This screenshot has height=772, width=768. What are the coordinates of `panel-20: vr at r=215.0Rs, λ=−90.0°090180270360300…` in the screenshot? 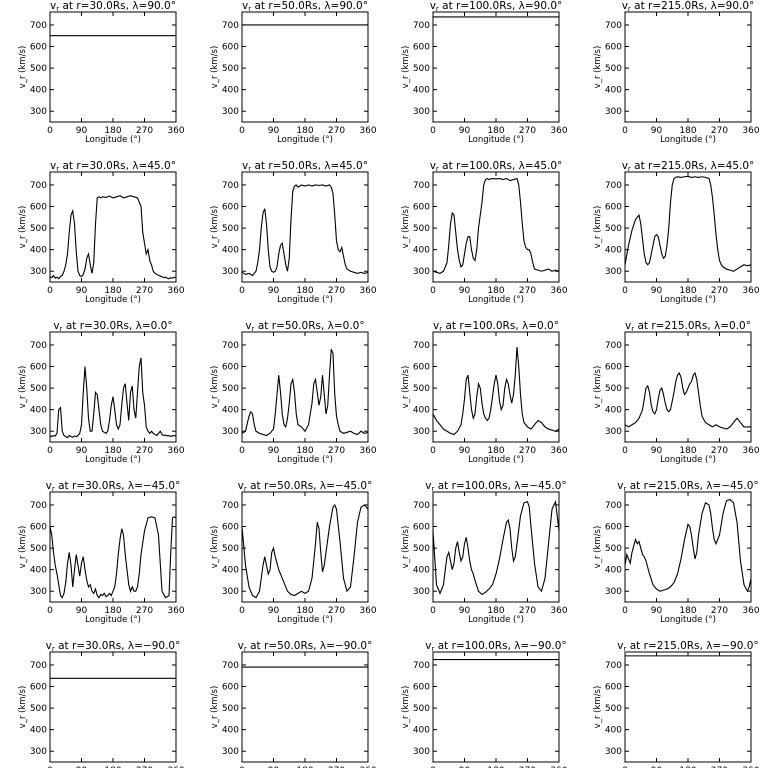 It's located at (676, 706).